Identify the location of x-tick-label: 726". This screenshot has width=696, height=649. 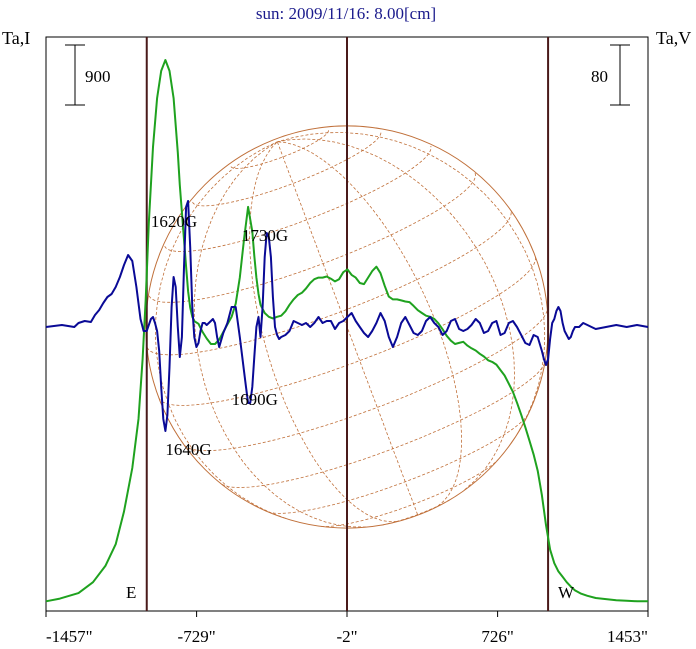
(497, 636).